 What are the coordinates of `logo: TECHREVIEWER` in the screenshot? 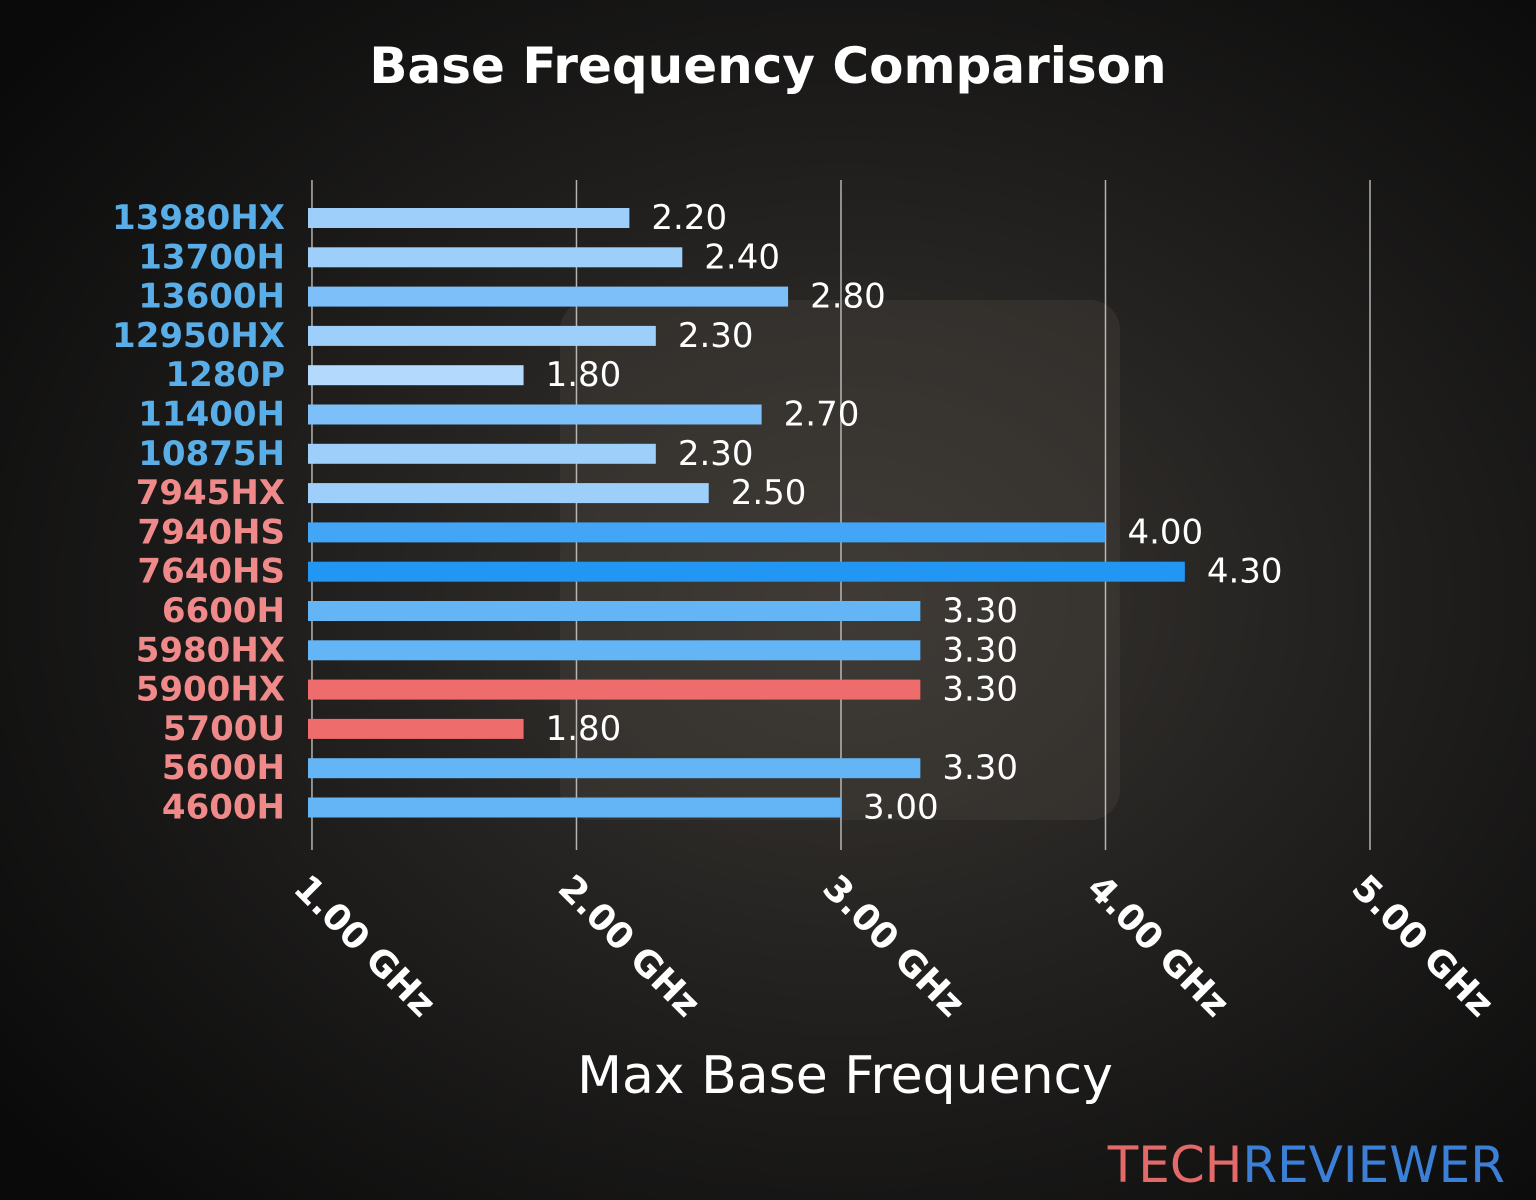 It's located at (1306, 1165).